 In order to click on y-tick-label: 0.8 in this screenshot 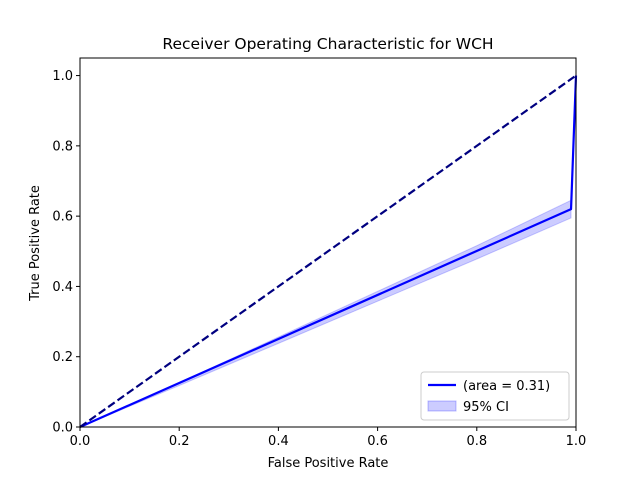, I will do `click(62, 146)`.